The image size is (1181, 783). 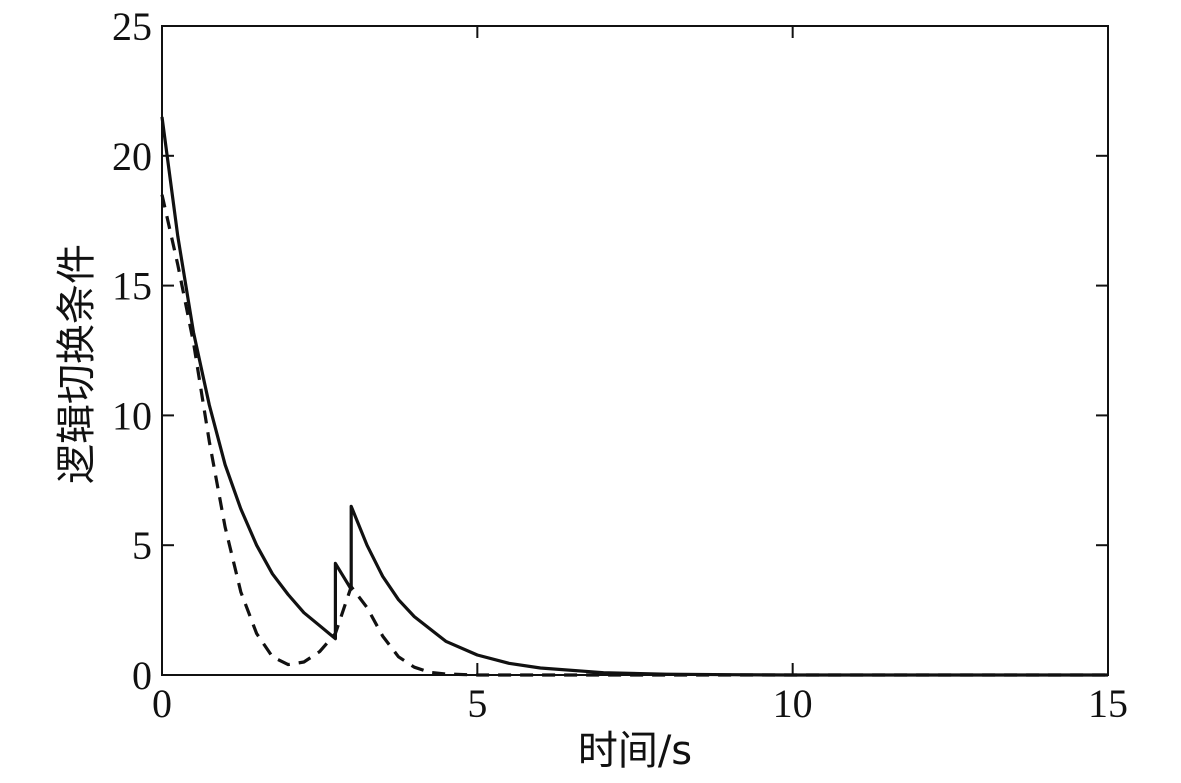 I want to click on y-axis-title: 逻辑切换条件, so click(x=77, y=364).